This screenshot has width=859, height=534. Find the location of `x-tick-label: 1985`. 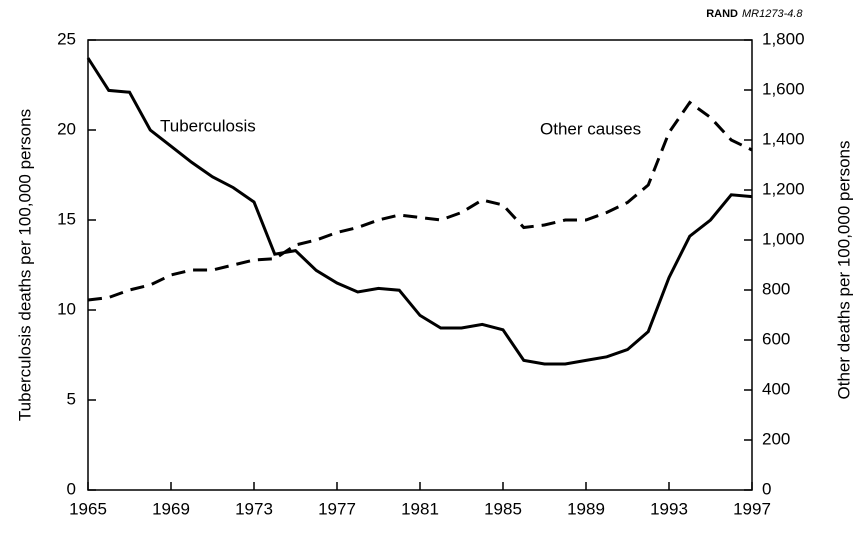

x-tick-label: 1985 is located at coordinates (503, 508).